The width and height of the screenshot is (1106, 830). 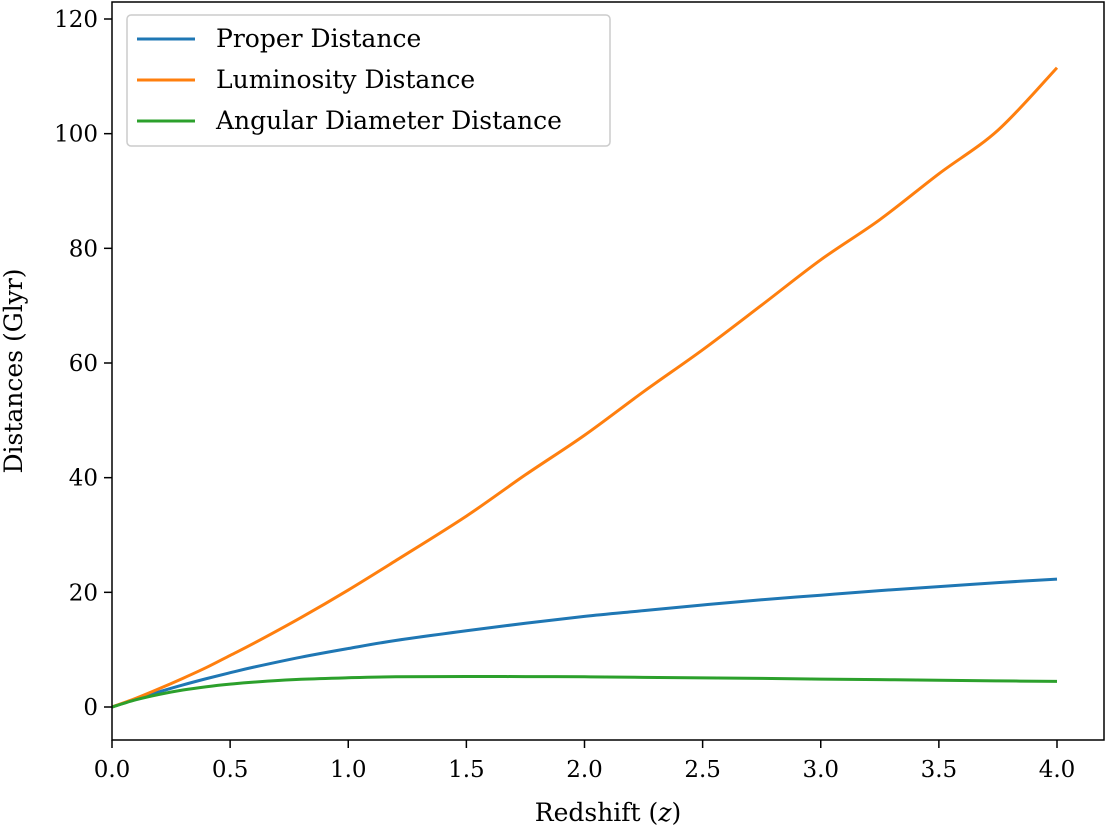 I want to click on y-tick-label: 20, so click(x=83, y=593).